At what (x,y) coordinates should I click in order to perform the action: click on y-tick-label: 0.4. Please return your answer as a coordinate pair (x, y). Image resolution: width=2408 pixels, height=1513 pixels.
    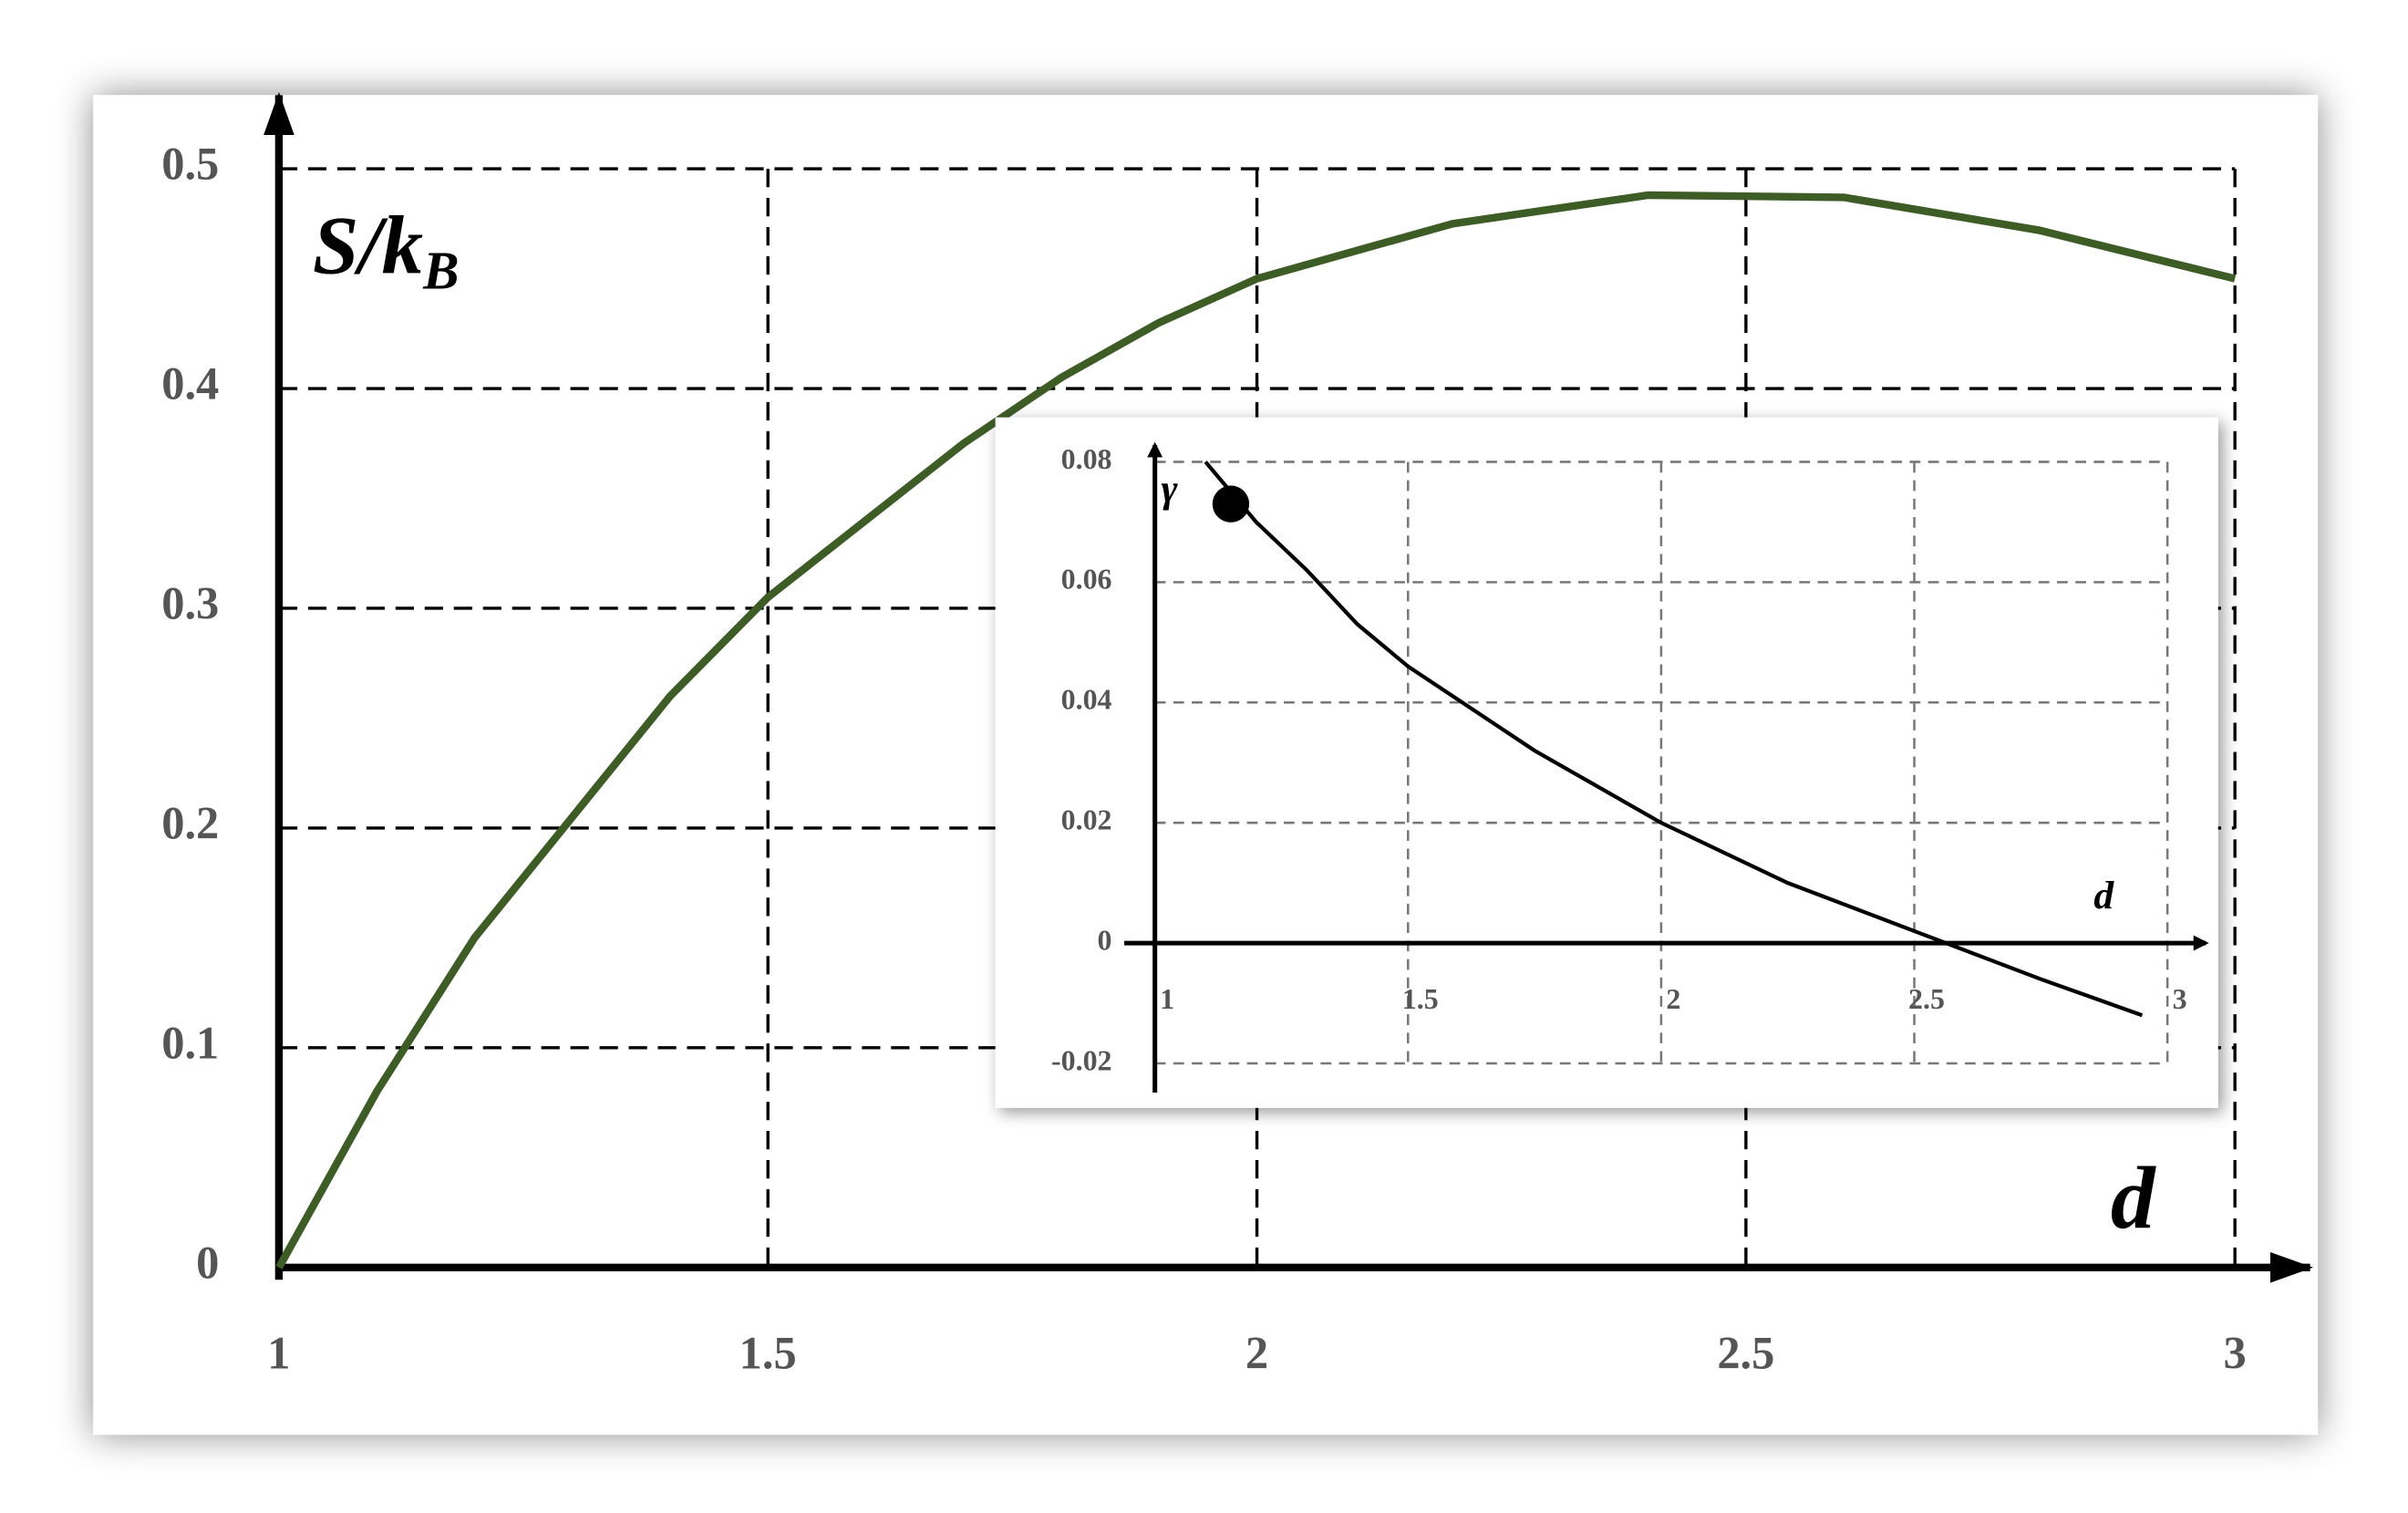
    Looking at the image, I should click on (190, 383).